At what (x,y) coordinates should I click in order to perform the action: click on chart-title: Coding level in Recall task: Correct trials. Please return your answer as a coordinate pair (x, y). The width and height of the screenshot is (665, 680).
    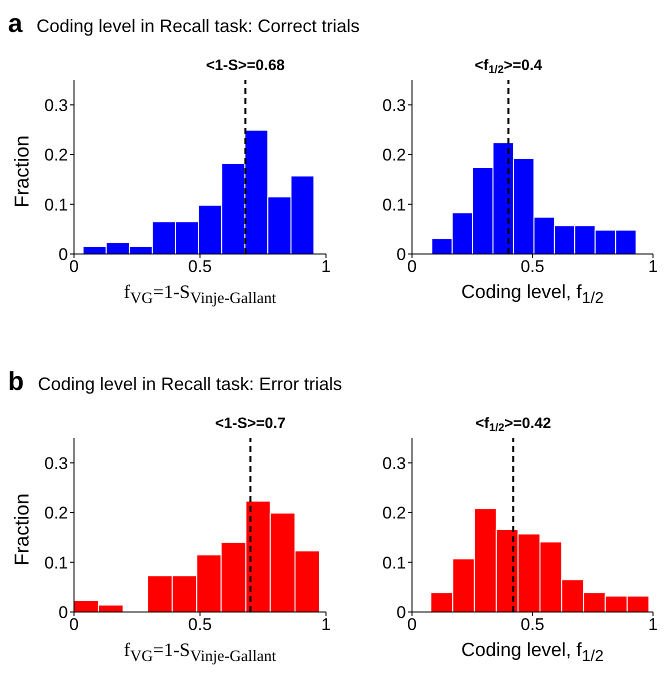
    Looking at the image, I should click on (198, 26).